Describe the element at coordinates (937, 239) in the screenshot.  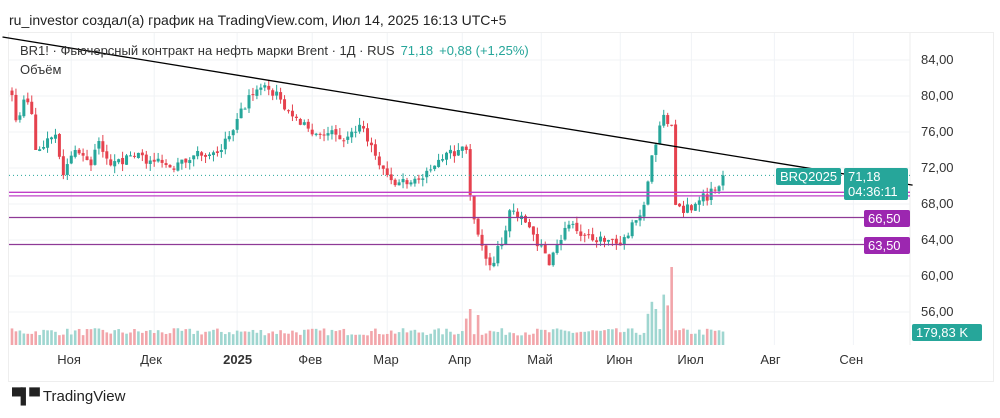
I see `y-tick-label: 64,00` at that location.